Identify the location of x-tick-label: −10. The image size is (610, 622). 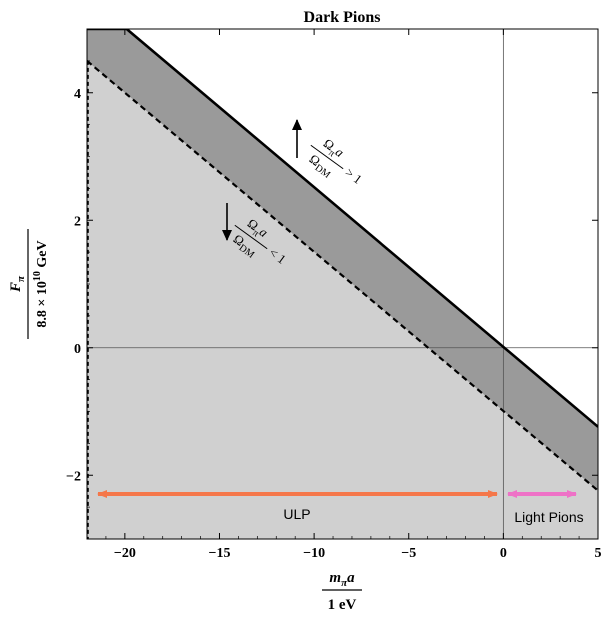
(314, 553).